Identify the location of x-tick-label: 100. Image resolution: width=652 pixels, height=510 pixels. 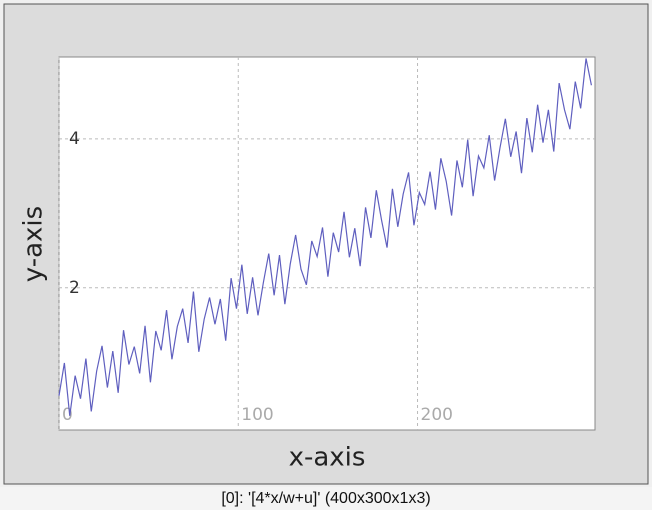
(257, 415).